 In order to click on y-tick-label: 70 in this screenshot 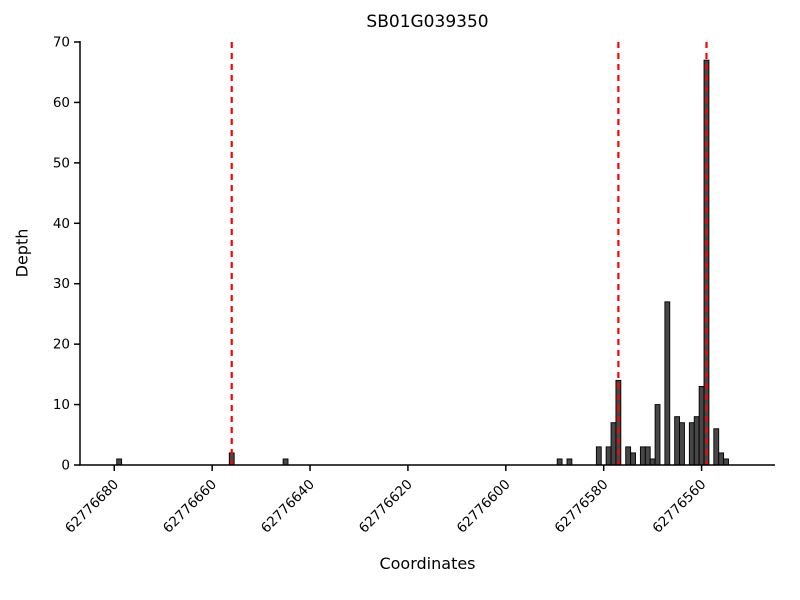, I will do `click(61, 43)`.